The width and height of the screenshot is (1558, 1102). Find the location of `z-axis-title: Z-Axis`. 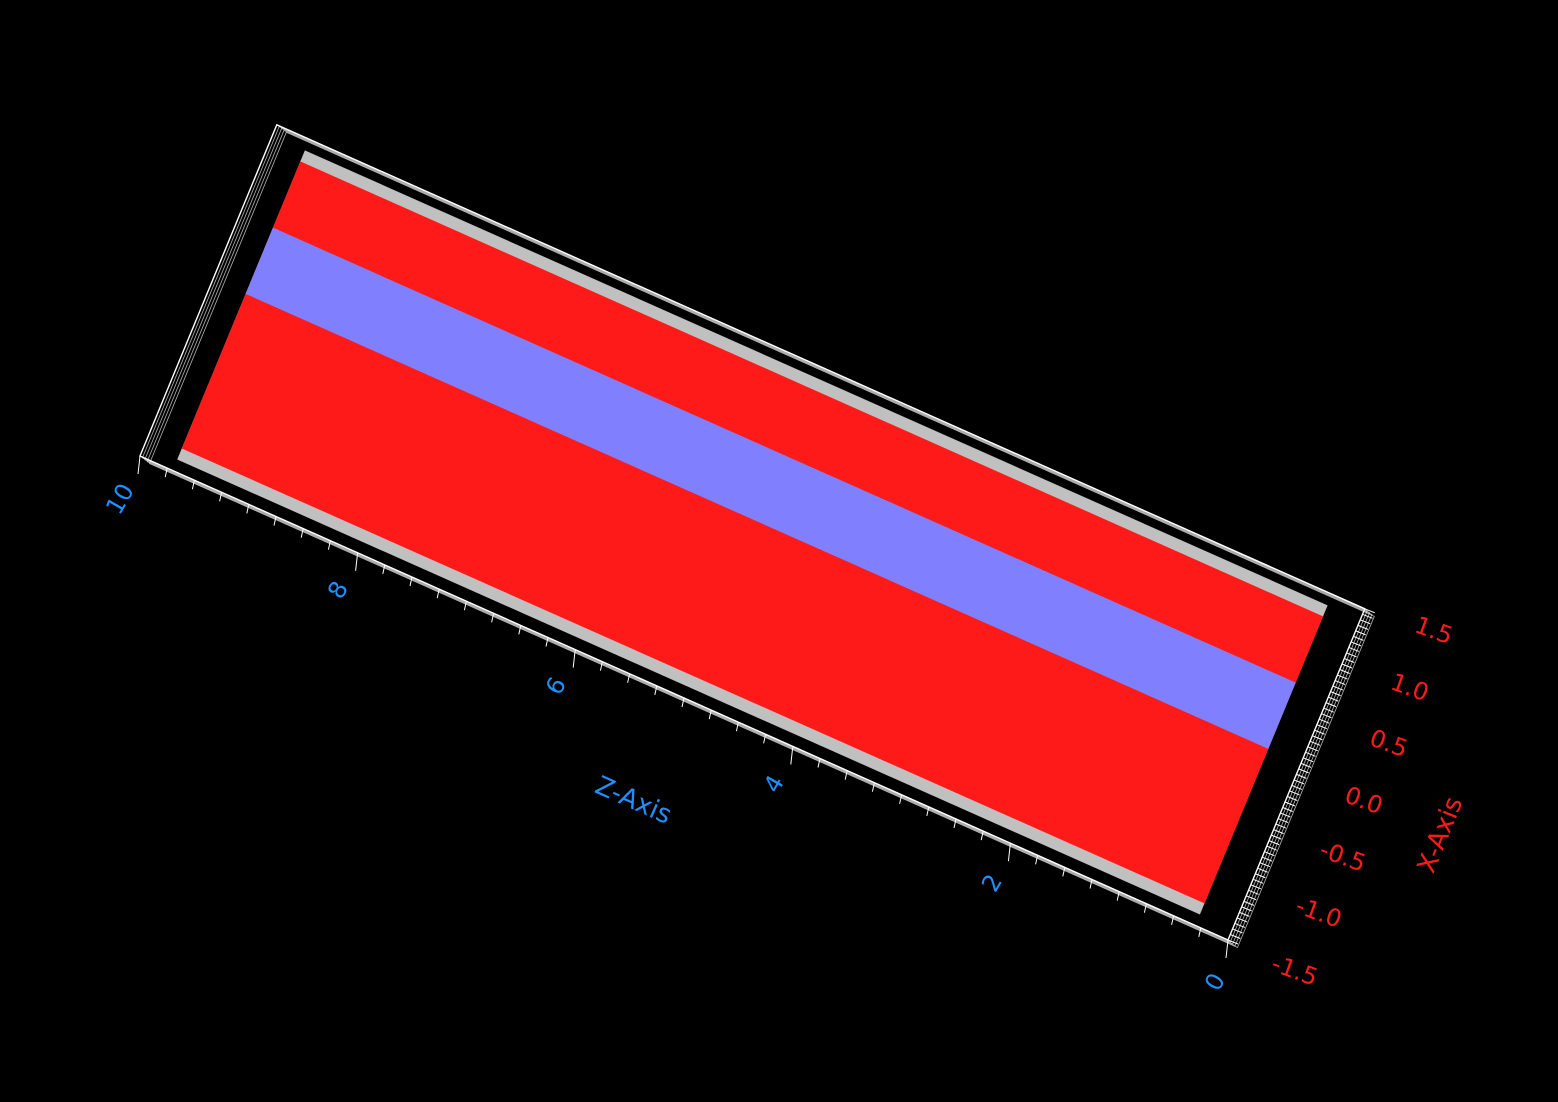

z-axis-title: Z-Axis is located at coordinates (633, 801).